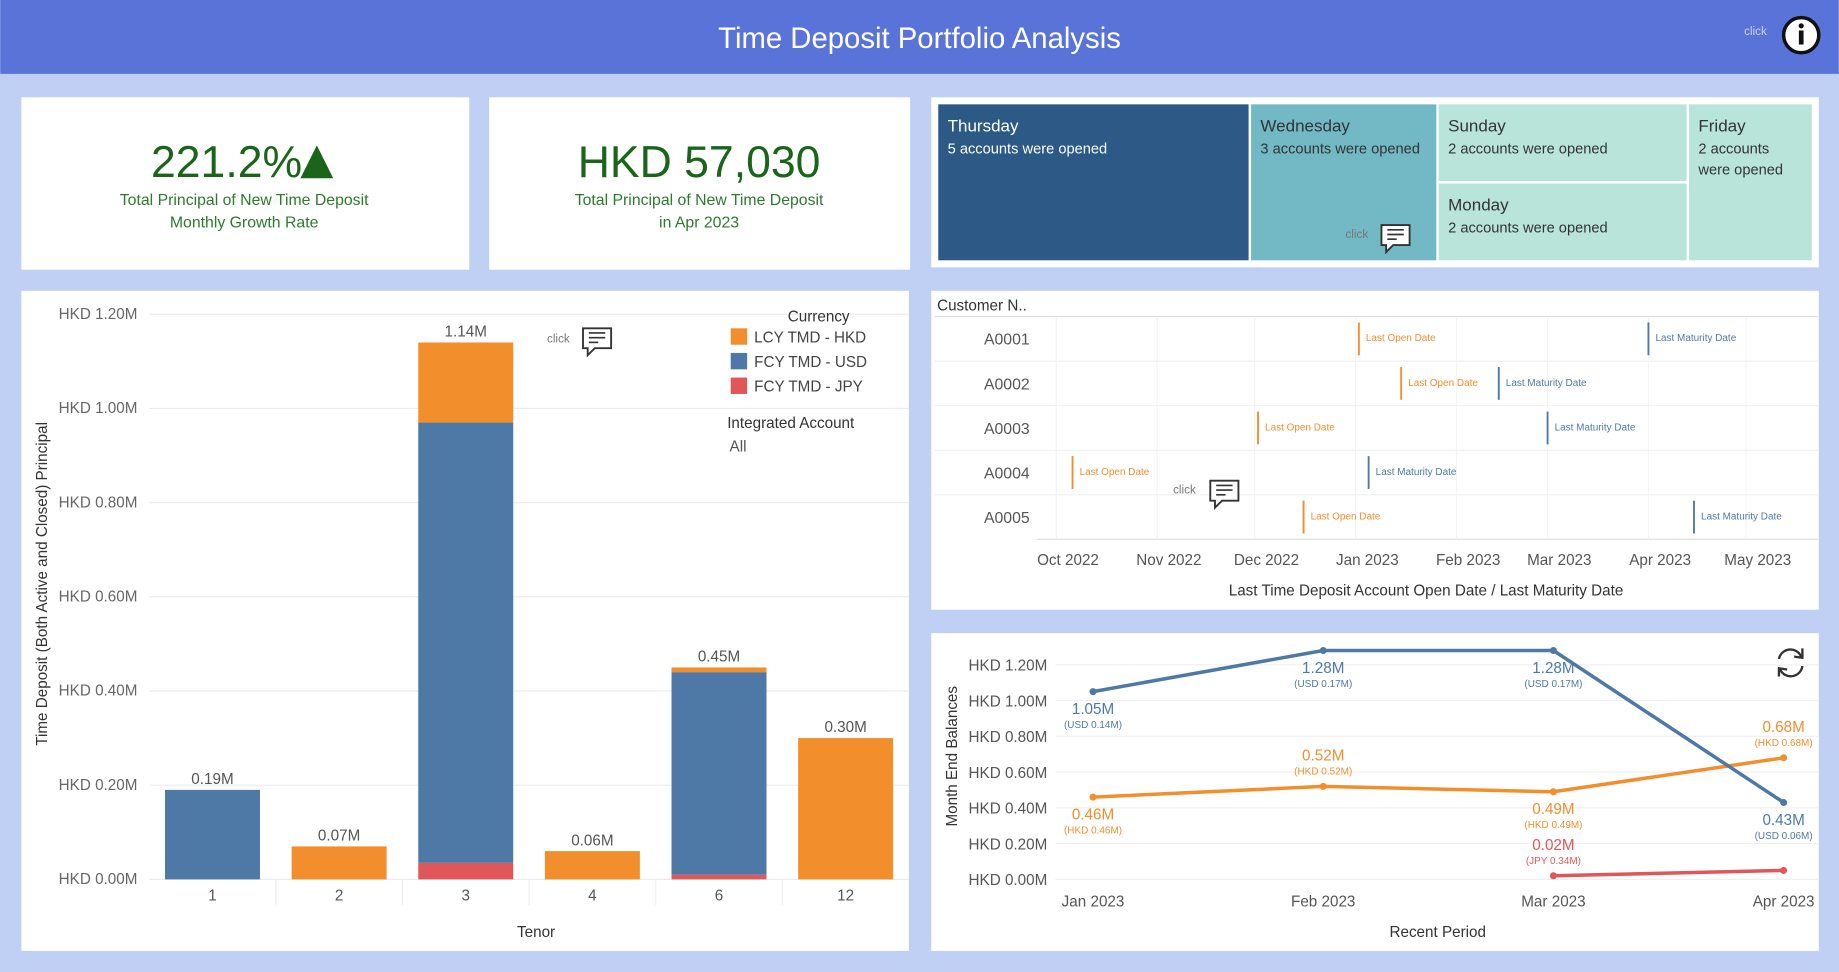 This screenshot has width=1839, height=972. Describe the element at coordinates (808, 387) in the screenshot. I see `legend-label: FCY TMD - JPY` at that location.